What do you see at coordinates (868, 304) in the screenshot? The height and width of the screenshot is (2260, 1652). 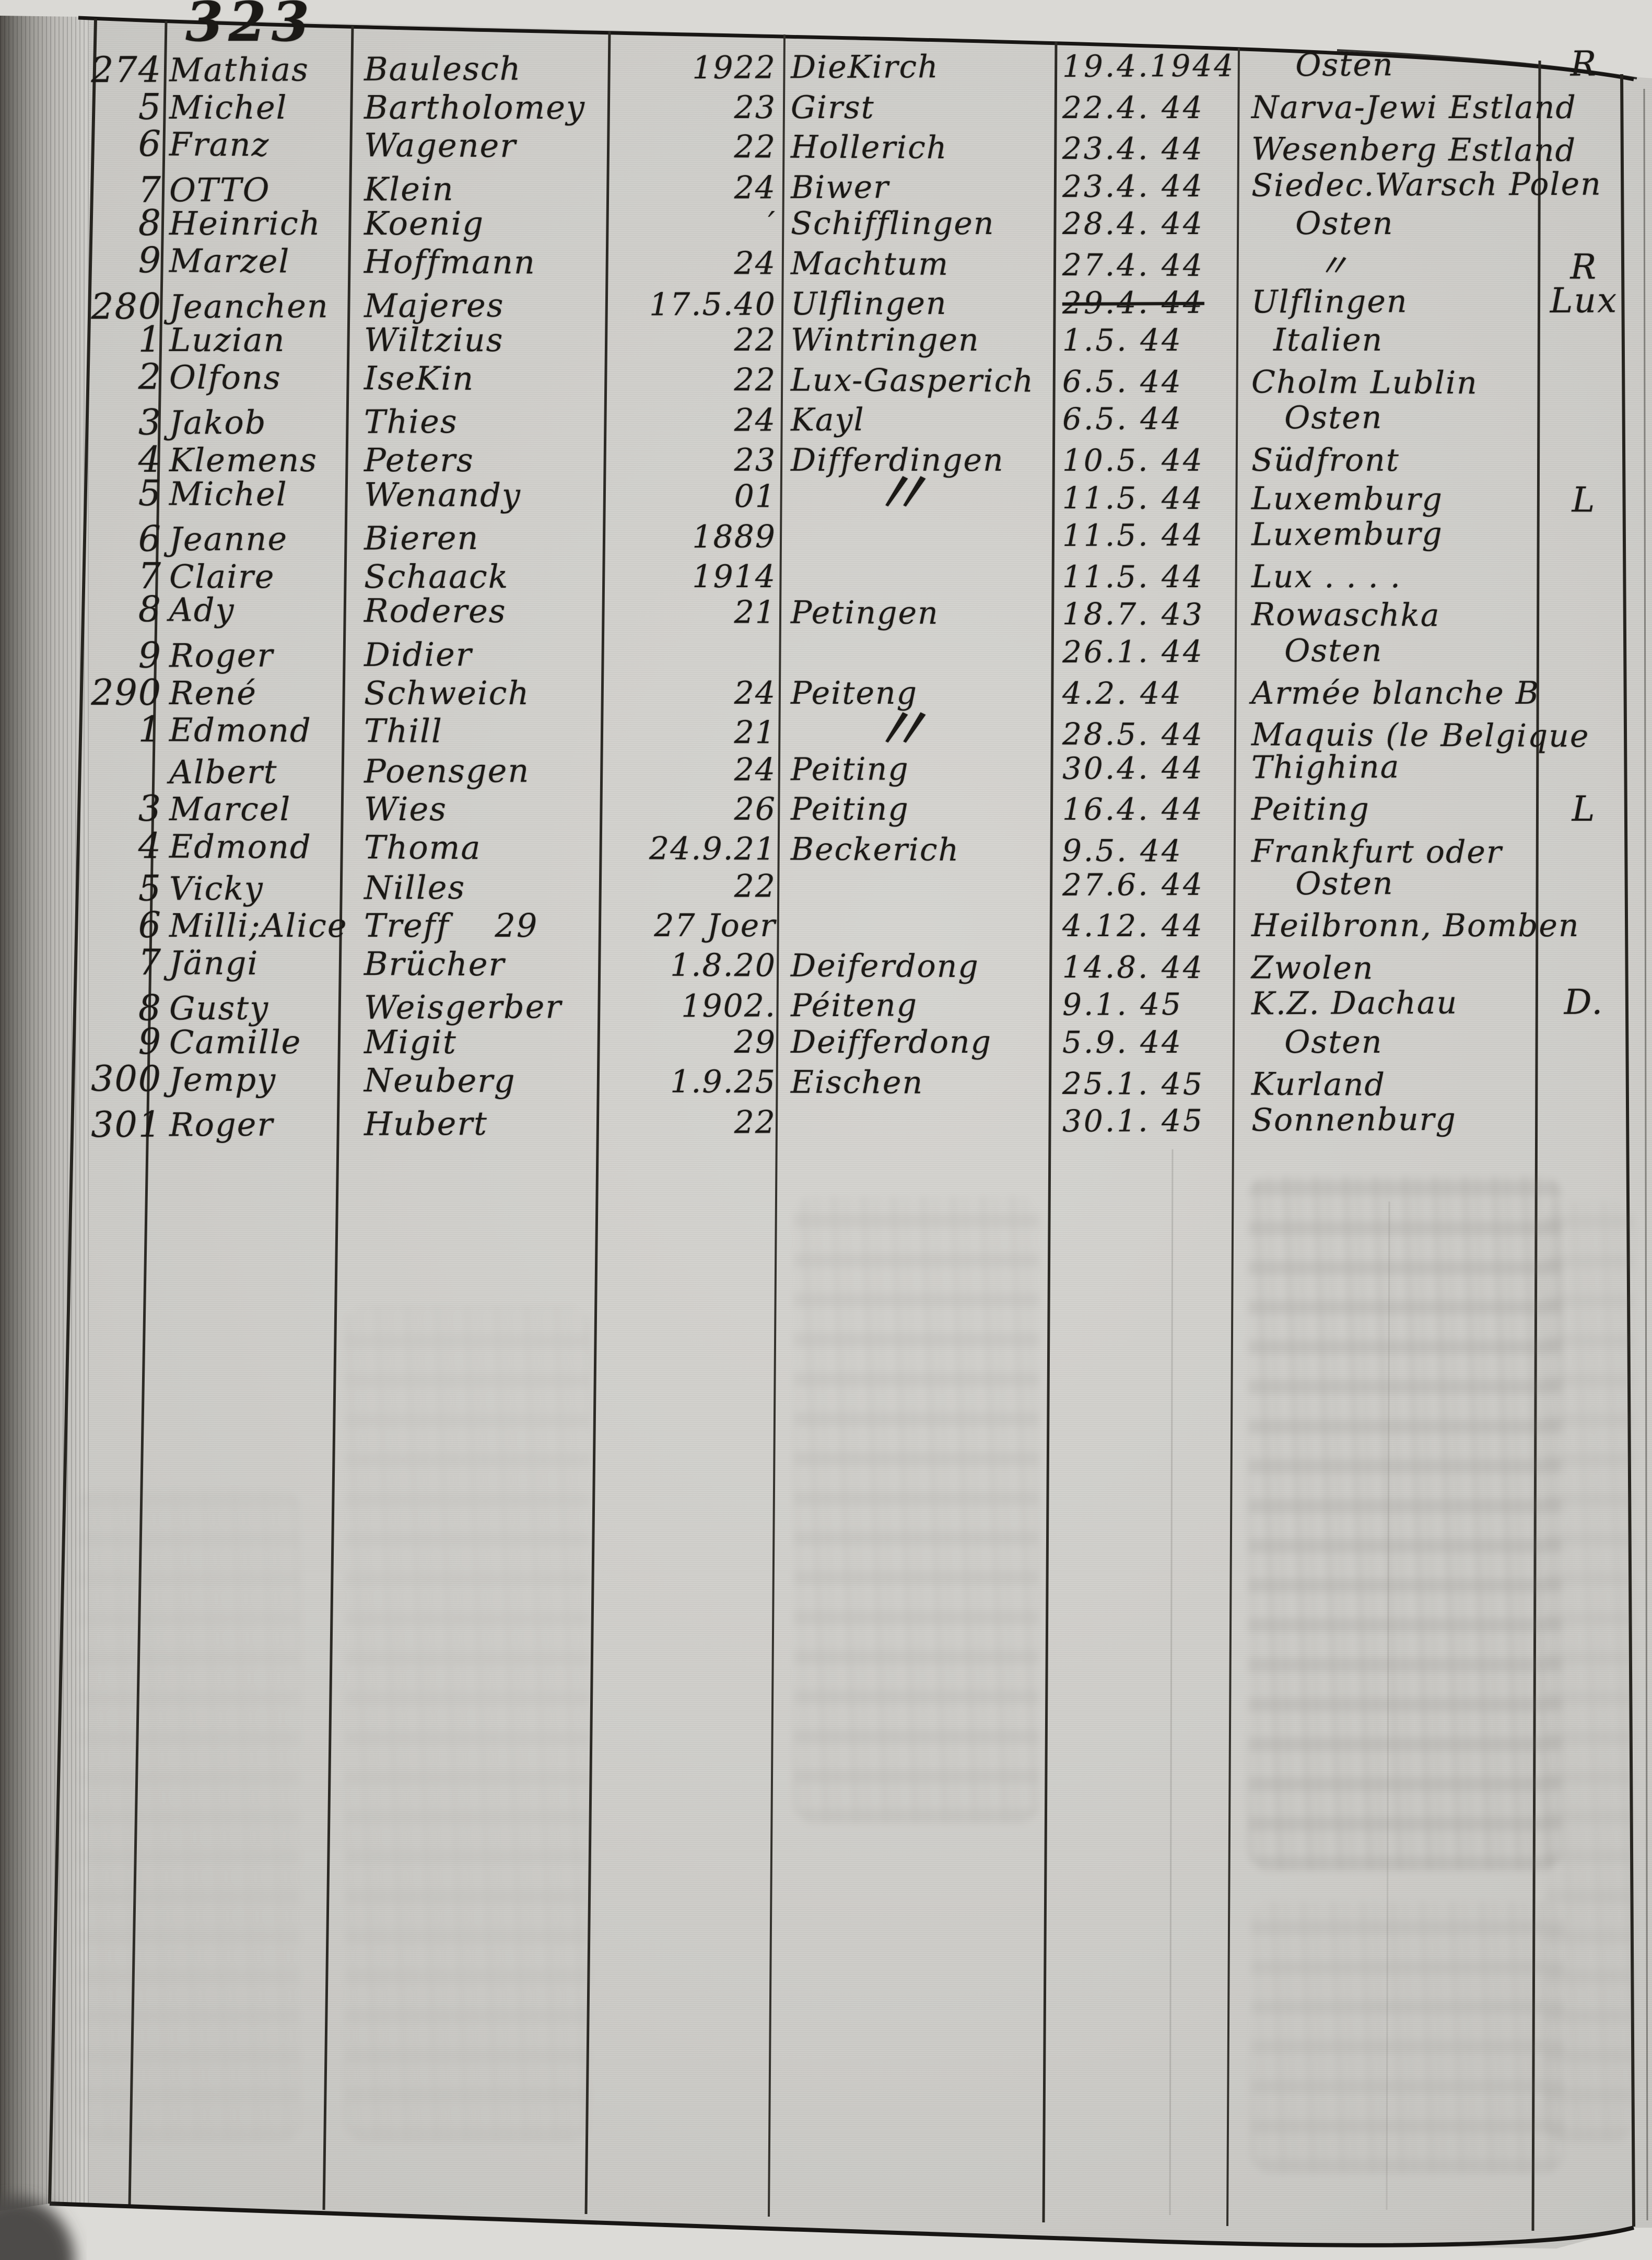 I see `cell-place: Ulflingen` at bounding box center [868, 304].